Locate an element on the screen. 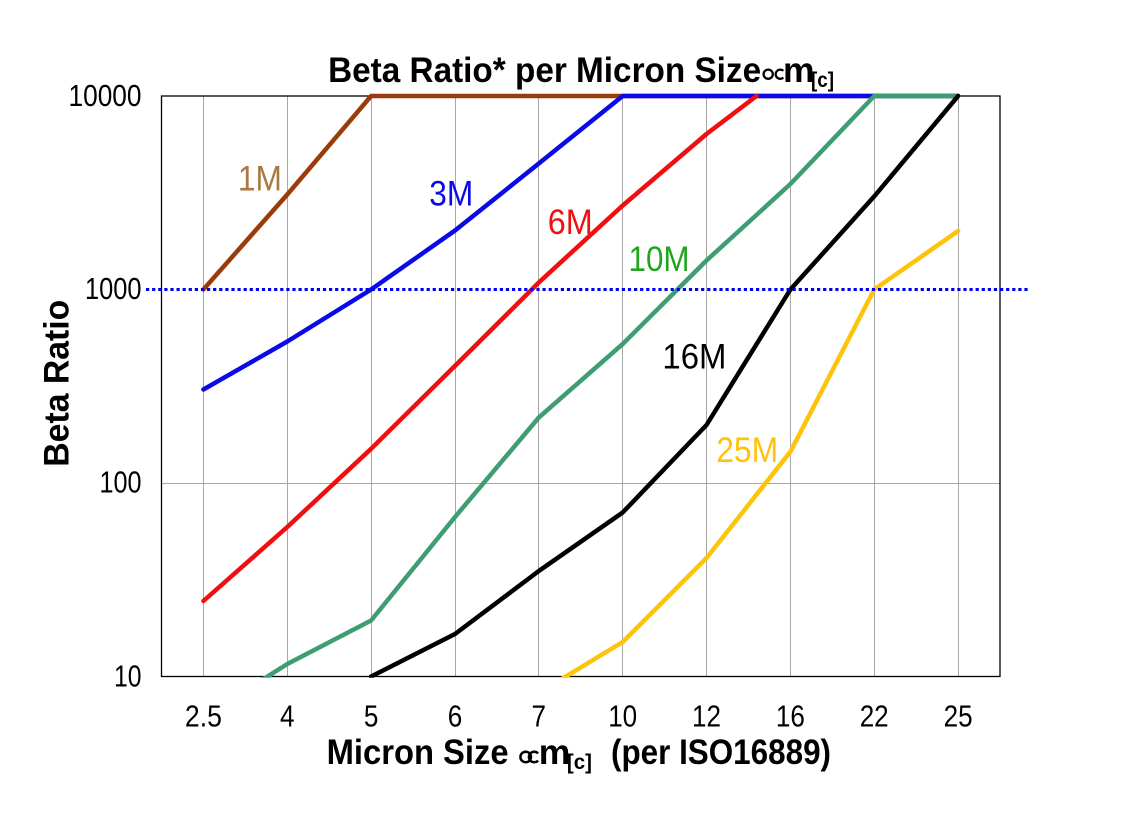 Image resolution: width=1122 pixels, height=814 pixels. svg-text: 5 is located at coordinates (371, 716).